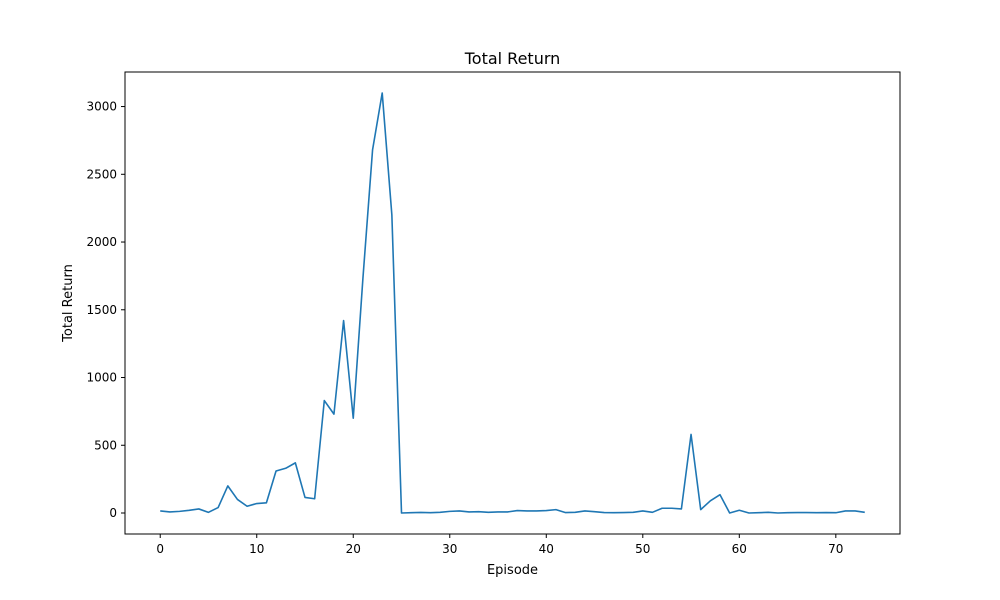 This screenshot has height=600, width=1000. What do you see at coordinates (642, 549) in the screenshot?
I see `x-tick-label: 50` at bounding box center [642, 549].